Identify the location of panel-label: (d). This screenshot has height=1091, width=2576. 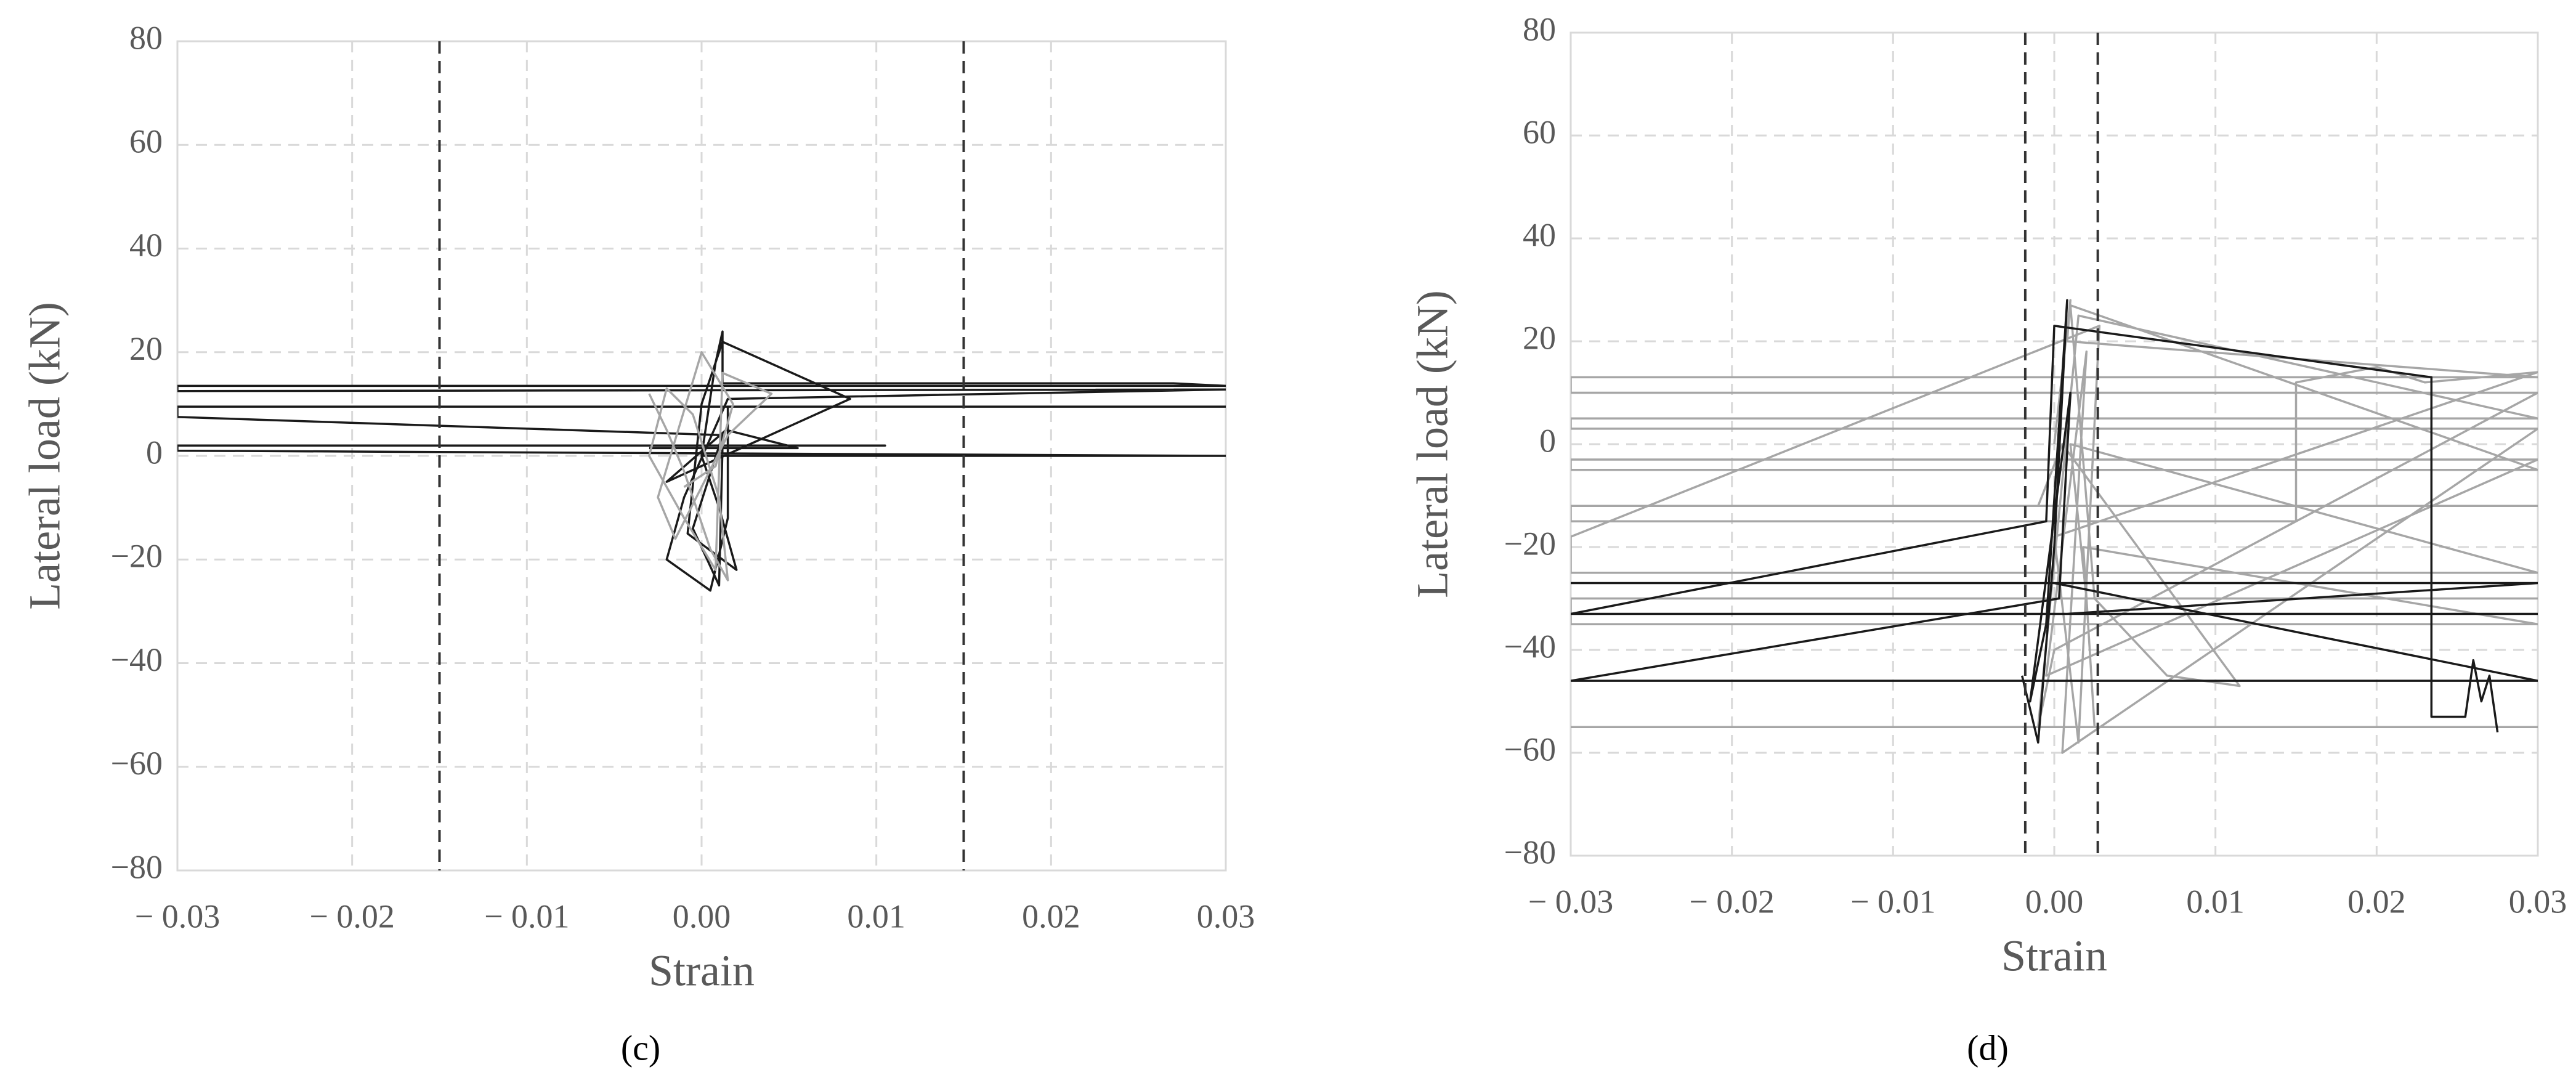
(1988, 1048).